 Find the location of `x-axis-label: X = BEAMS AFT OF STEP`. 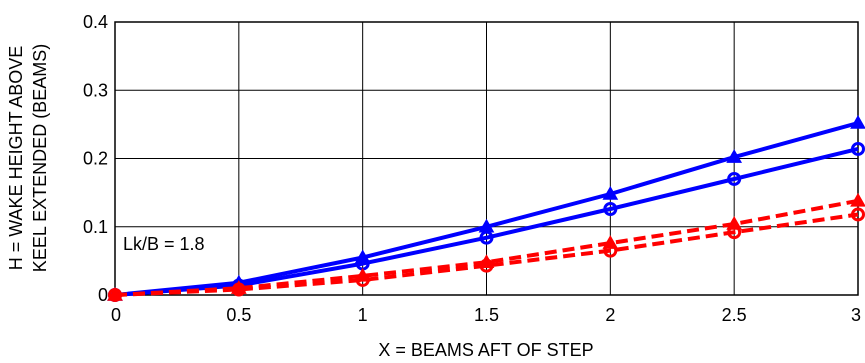

x-axis-label: X = BEAMS AFT OF STEP is located at coordinates (485, 350).